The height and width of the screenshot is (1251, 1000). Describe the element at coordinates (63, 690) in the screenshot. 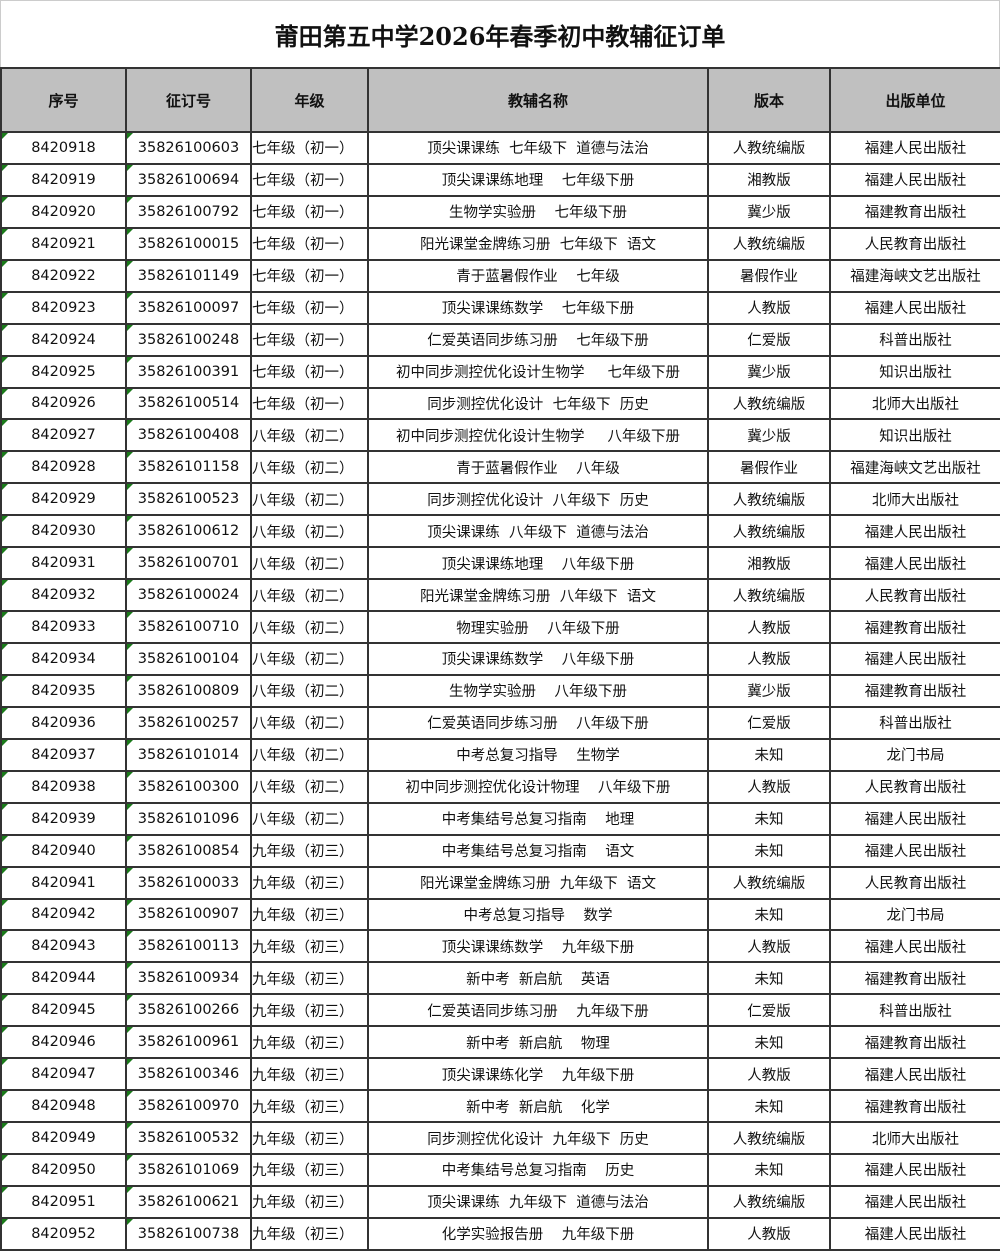

I see `cell-serial: 8420935` at that location.